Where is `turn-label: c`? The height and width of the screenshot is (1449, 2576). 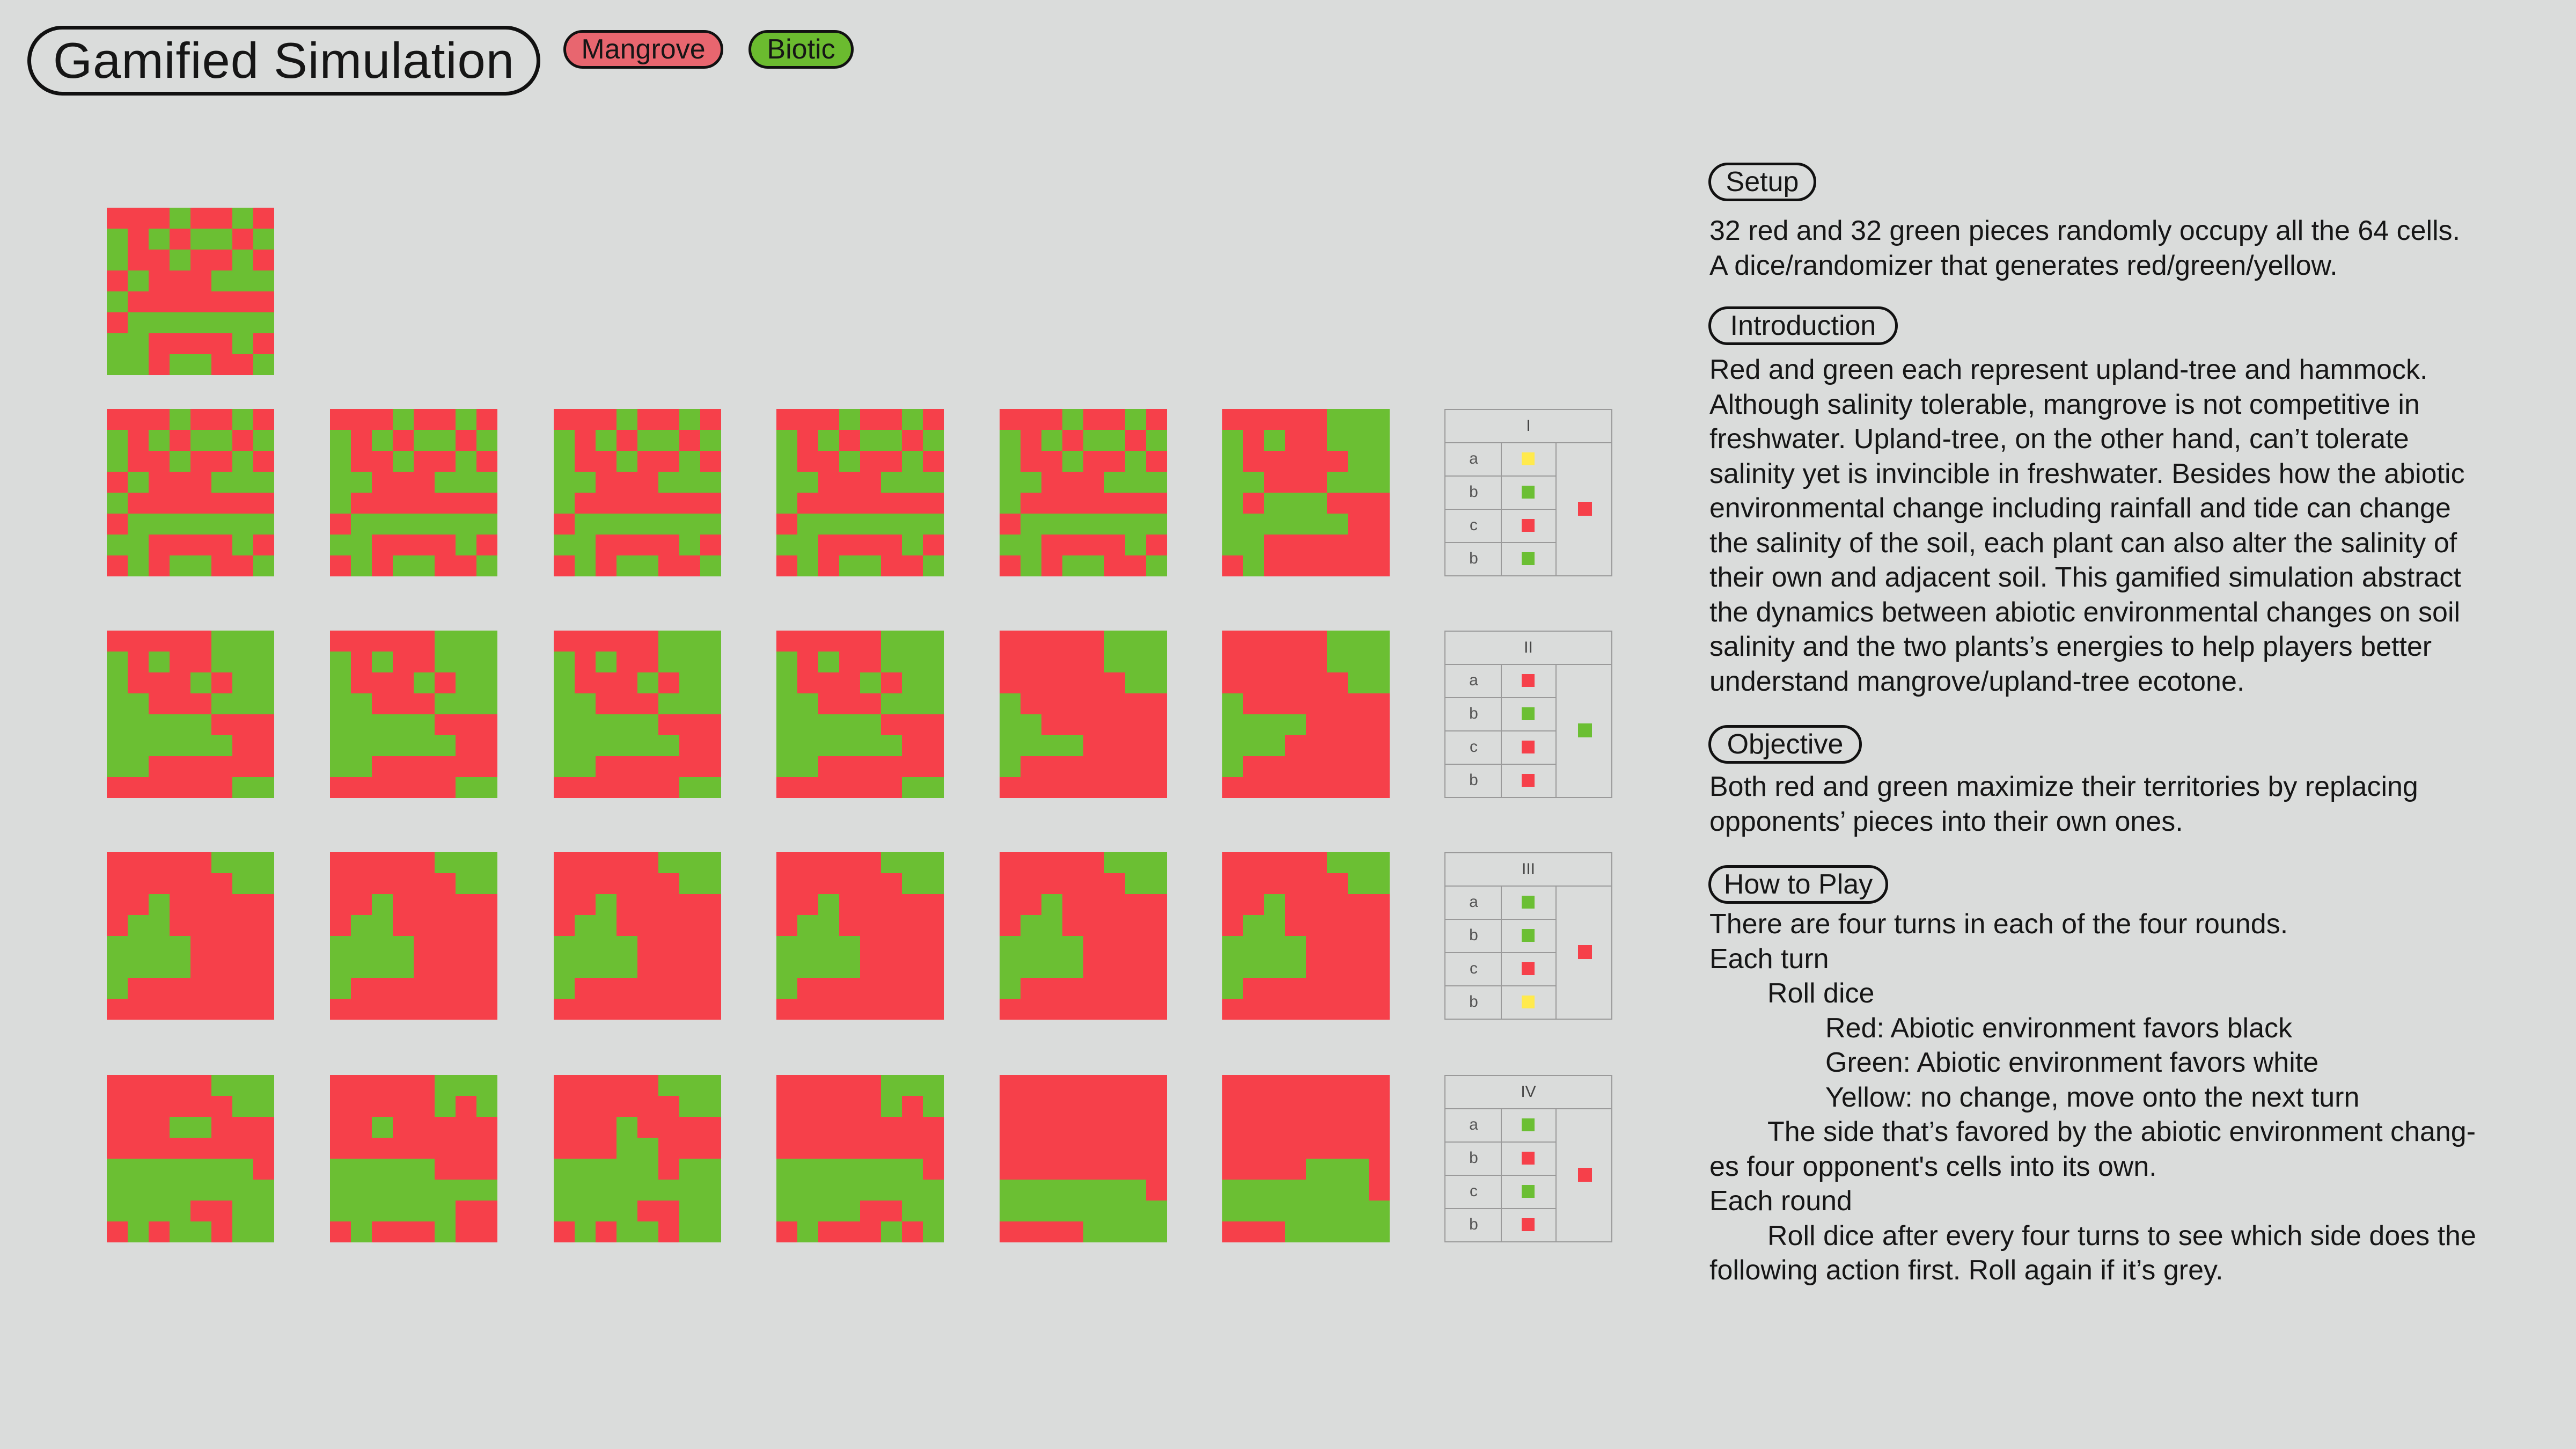
turn-label: c is located at coordinates (1474, 1191).